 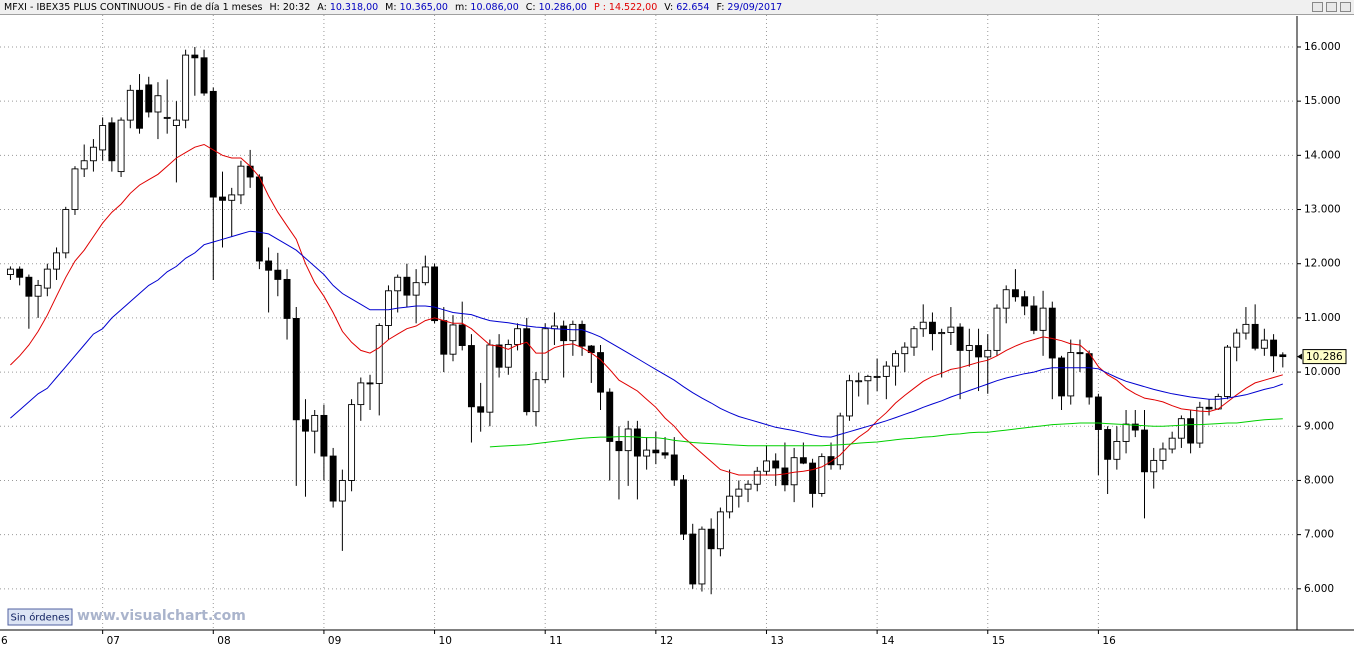 I want to click on orders-button, so click(x=40, y=617).